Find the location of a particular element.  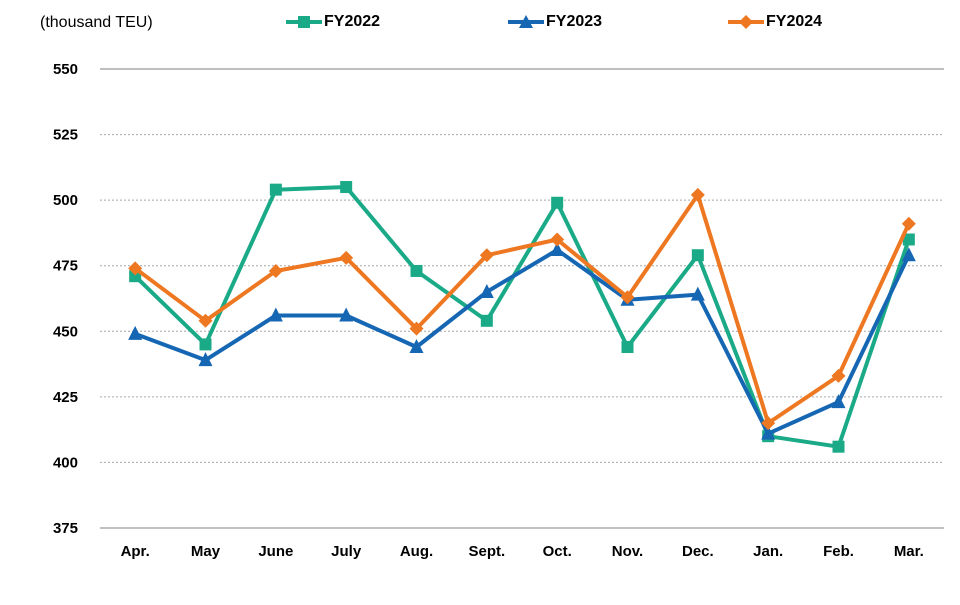

y-tick-label: 475 is located at coordinates (65, 266).